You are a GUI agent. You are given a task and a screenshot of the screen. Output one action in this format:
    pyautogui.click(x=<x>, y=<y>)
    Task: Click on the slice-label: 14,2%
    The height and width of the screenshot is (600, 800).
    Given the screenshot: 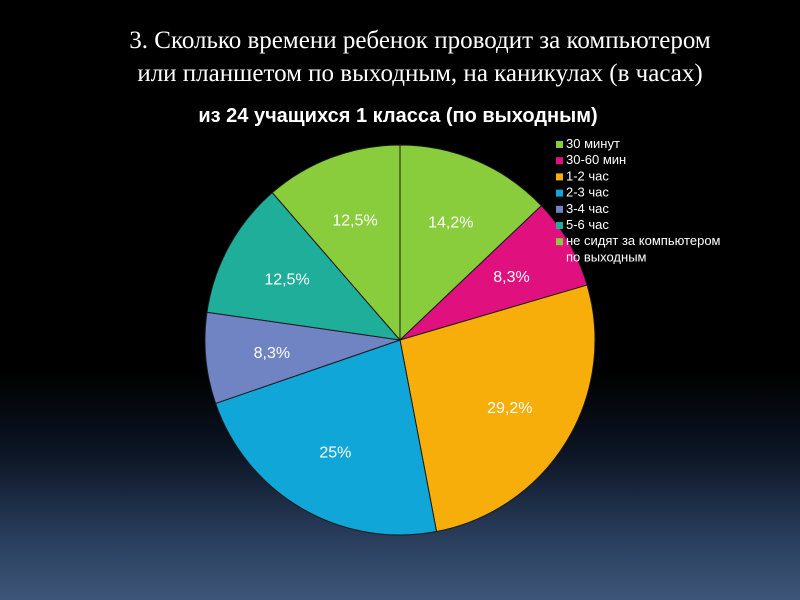 What is the action you would take?
    pyautogui.click(x=450, y=223)
    